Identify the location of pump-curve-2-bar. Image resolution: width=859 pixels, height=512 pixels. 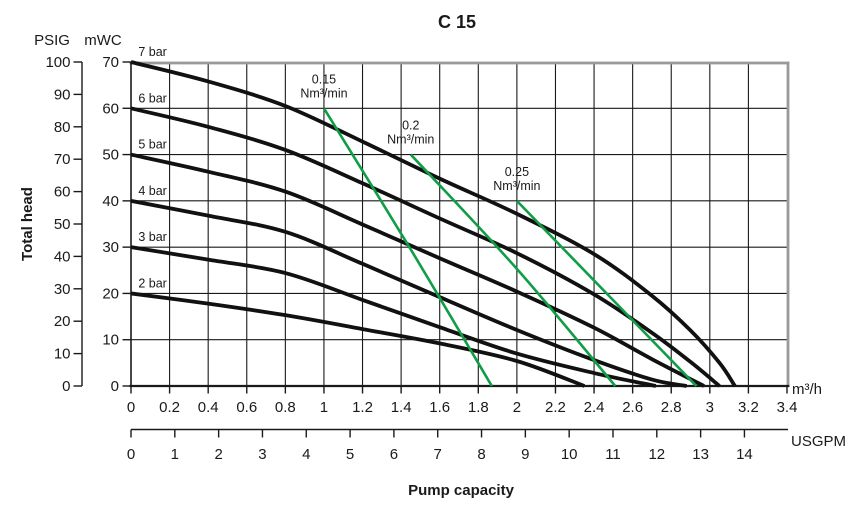
(358, 339).